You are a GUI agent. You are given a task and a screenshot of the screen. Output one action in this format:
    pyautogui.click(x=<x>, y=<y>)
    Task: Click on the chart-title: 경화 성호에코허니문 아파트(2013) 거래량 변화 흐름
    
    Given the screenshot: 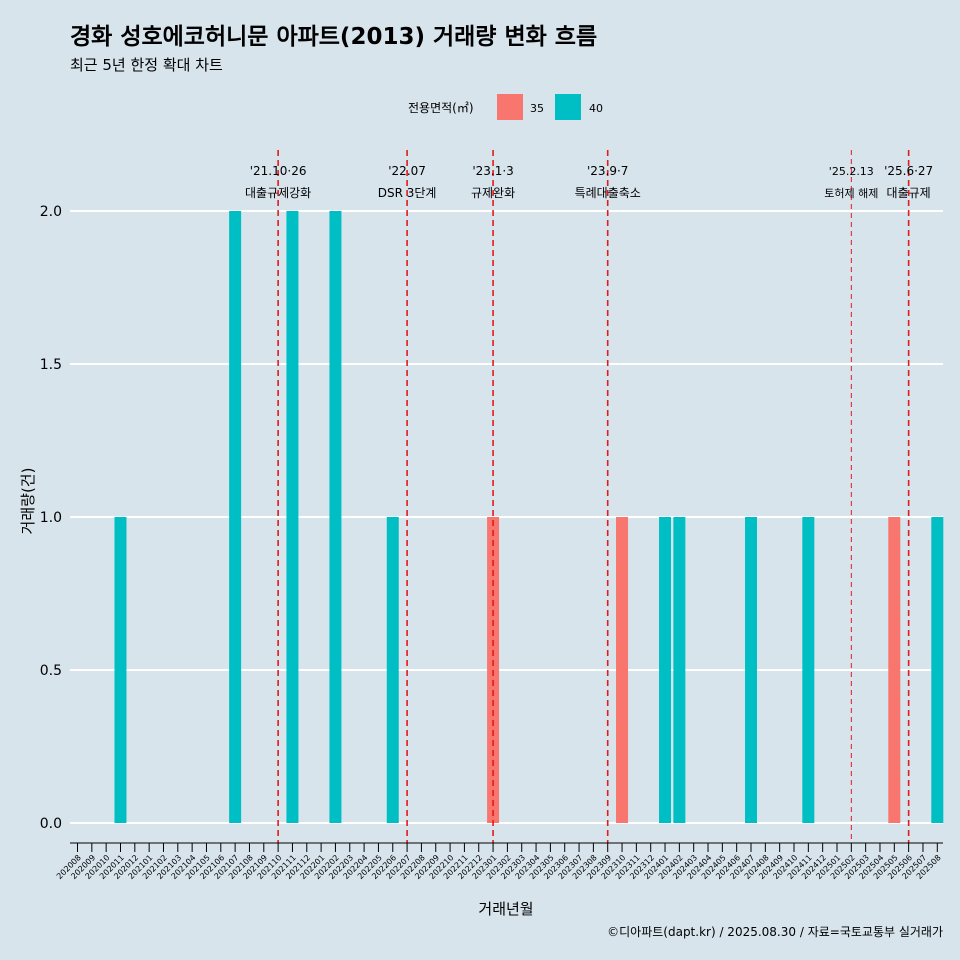 What is the action you would take?
    pyautogui.click(x=333, y=37)
    